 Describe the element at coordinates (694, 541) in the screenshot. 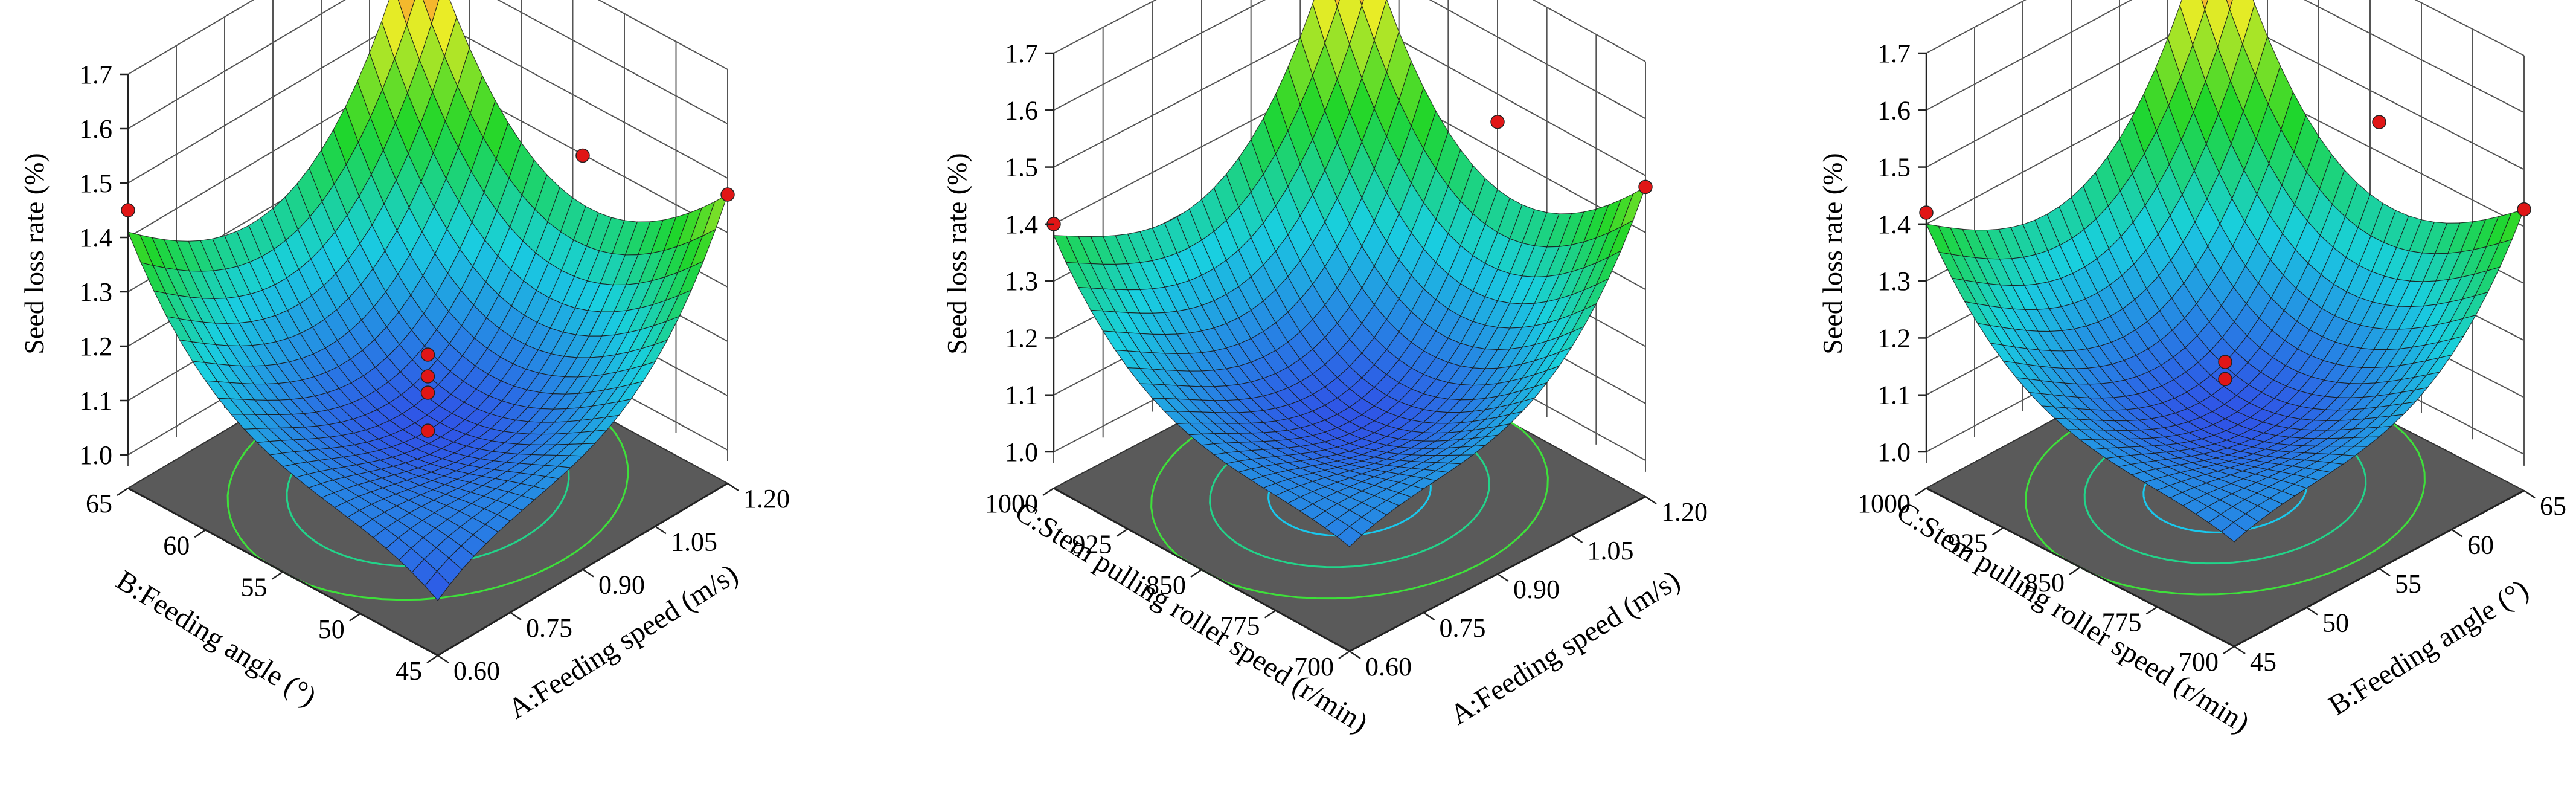

I see `x-tick-label: 1.05` at that location.